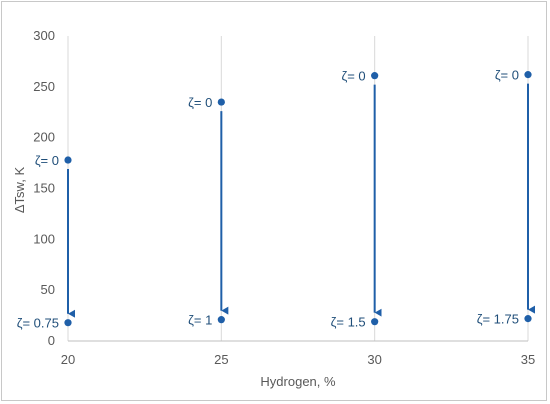 The width and height of the screenshot is (550, 404). Describe the element at coordinates (44, 35) in the screenshot. I see `y-tick-label: 300` at that location.